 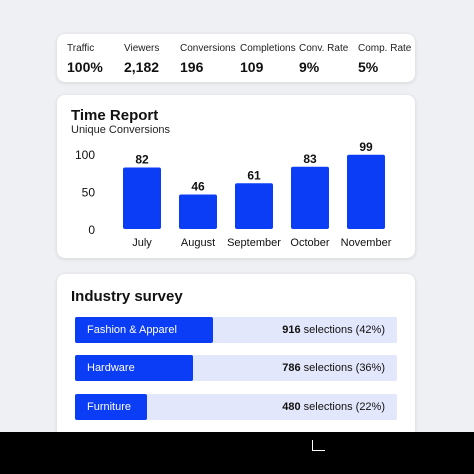 I want to click on survey-count-number: 916, so click(x=291, y=330).